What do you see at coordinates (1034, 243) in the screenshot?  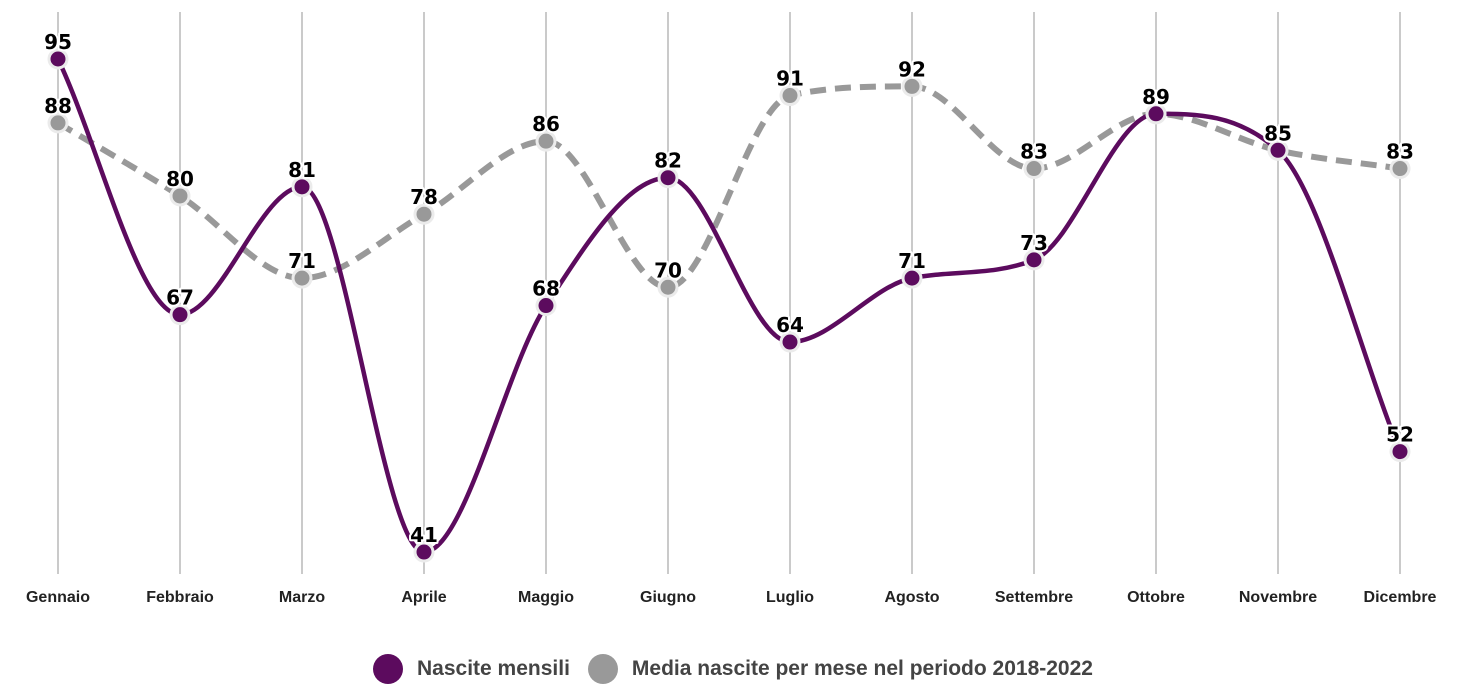 I see `data-label-s0-settembre: 73` at bounding box center [1034, 243].